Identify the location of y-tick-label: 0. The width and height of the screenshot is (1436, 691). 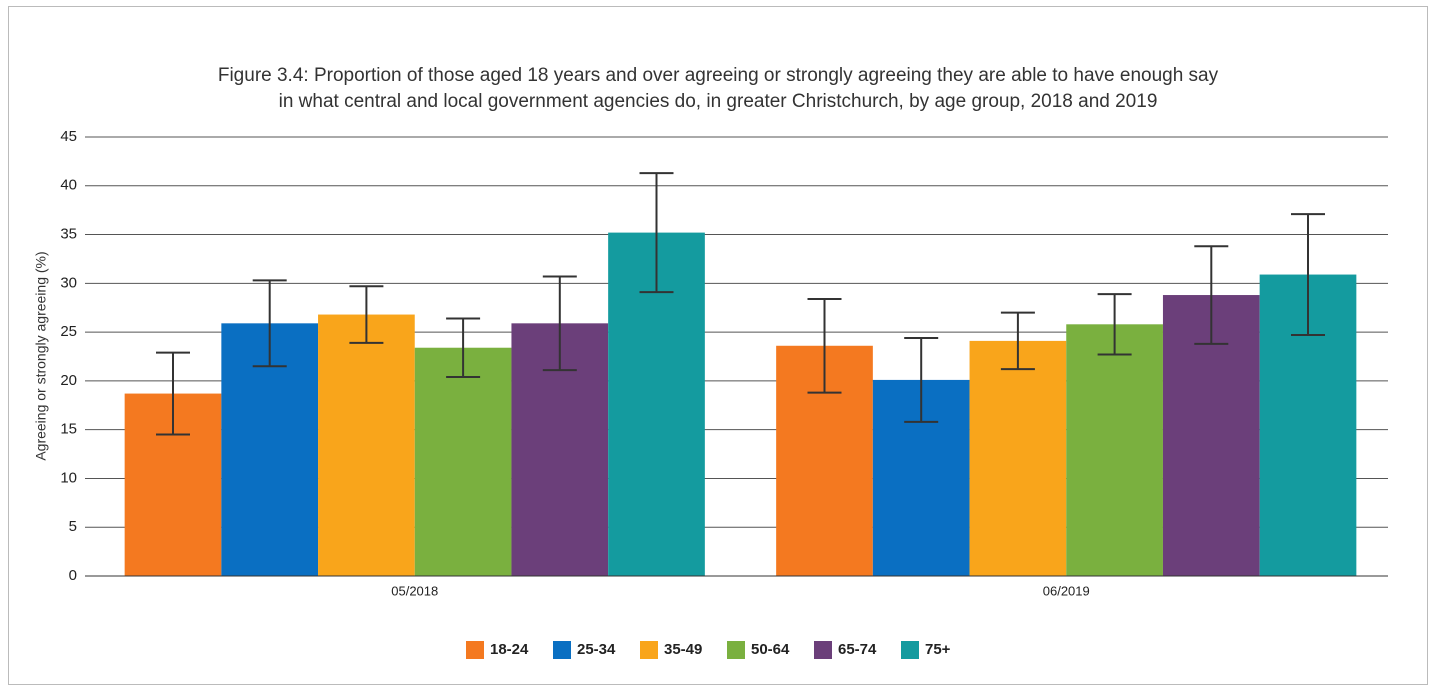
(73, 575).